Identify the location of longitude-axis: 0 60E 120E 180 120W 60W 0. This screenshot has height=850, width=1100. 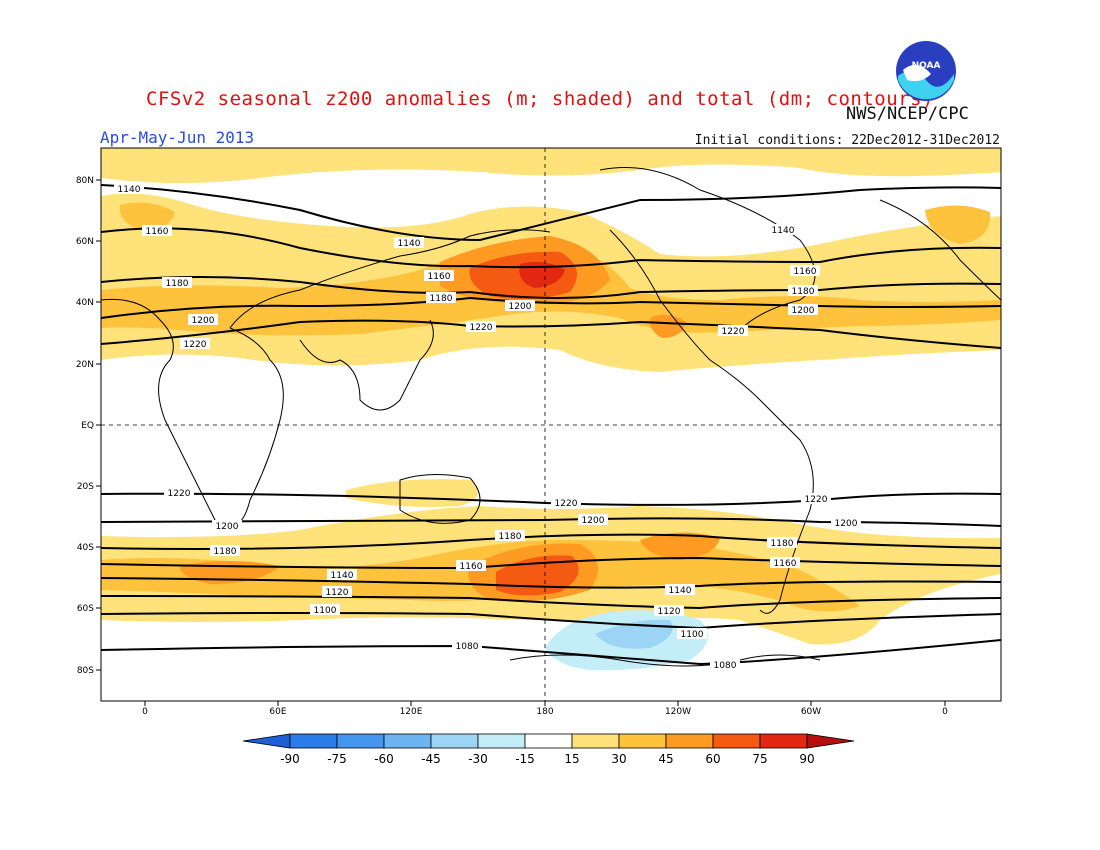
(545, 709).